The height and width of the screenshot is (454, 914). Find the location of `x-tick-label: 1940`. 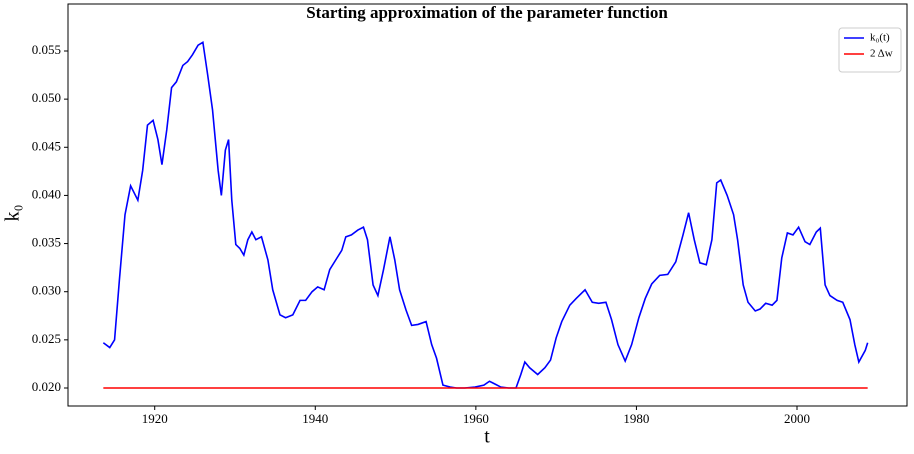

x-tick-label: 1940 is located at coordinates (315, 418).